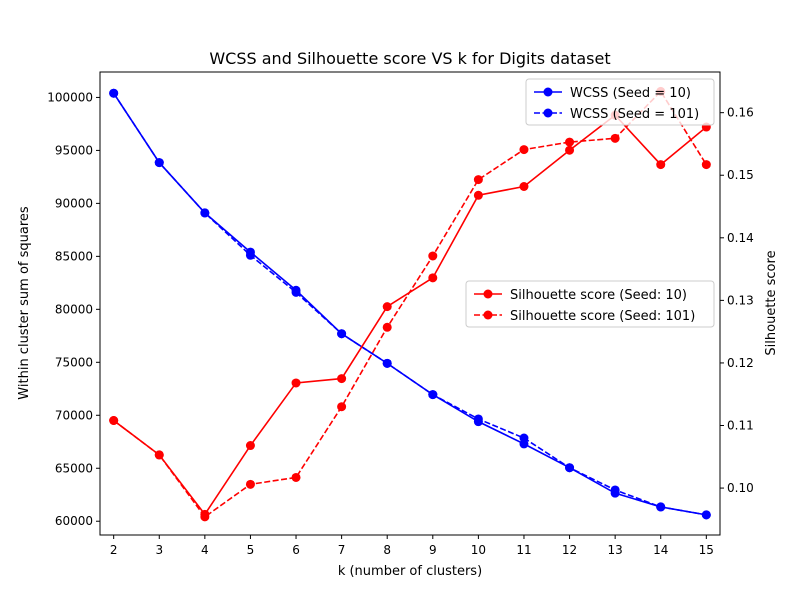  What do you see at coordinates (74, 150) in the screenshot?
I see `y-left-tick-label: 95000` at bounding box center [74, 150].